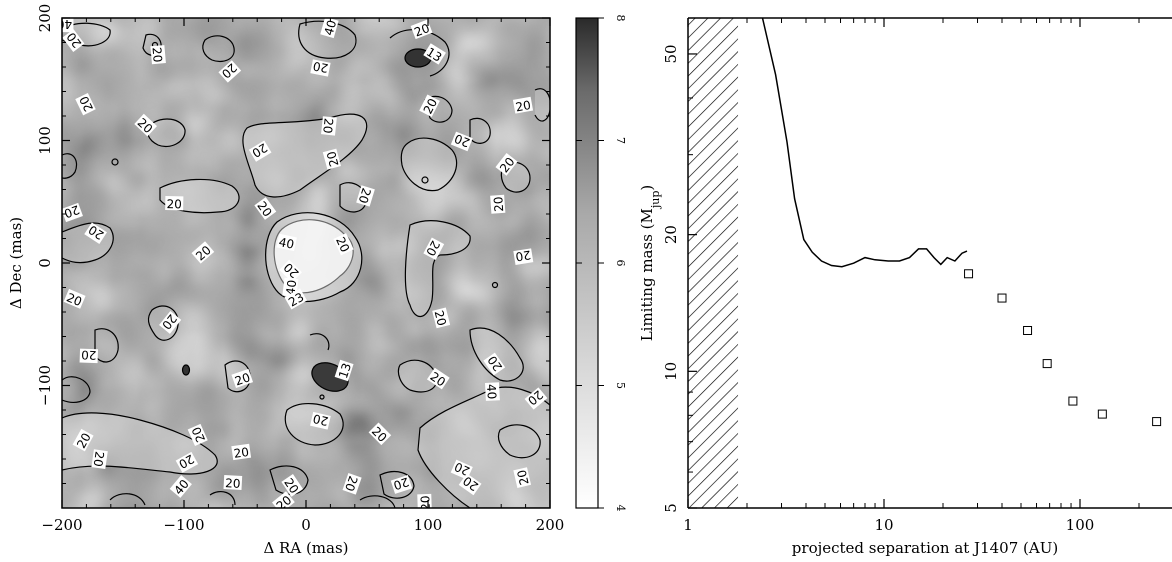 This screenshot has width=1172, height=562. I want to click on left-y-tick-label: 0, so click(45, 263).